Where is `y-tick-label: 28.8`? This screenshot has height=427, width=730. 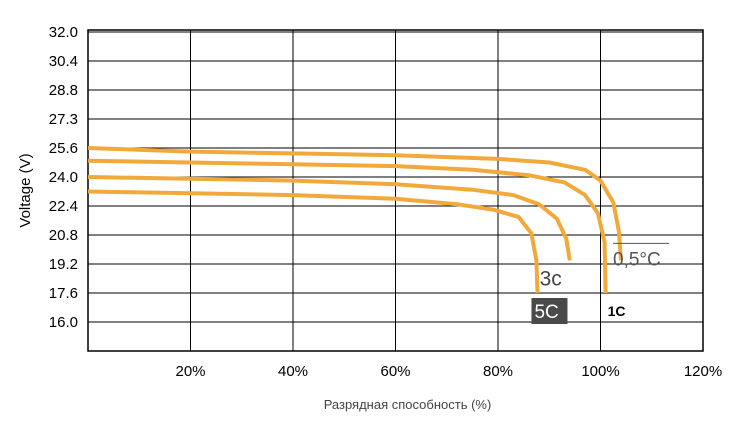 y-tick-label: 28.8 is located at coordinates (63, 90).